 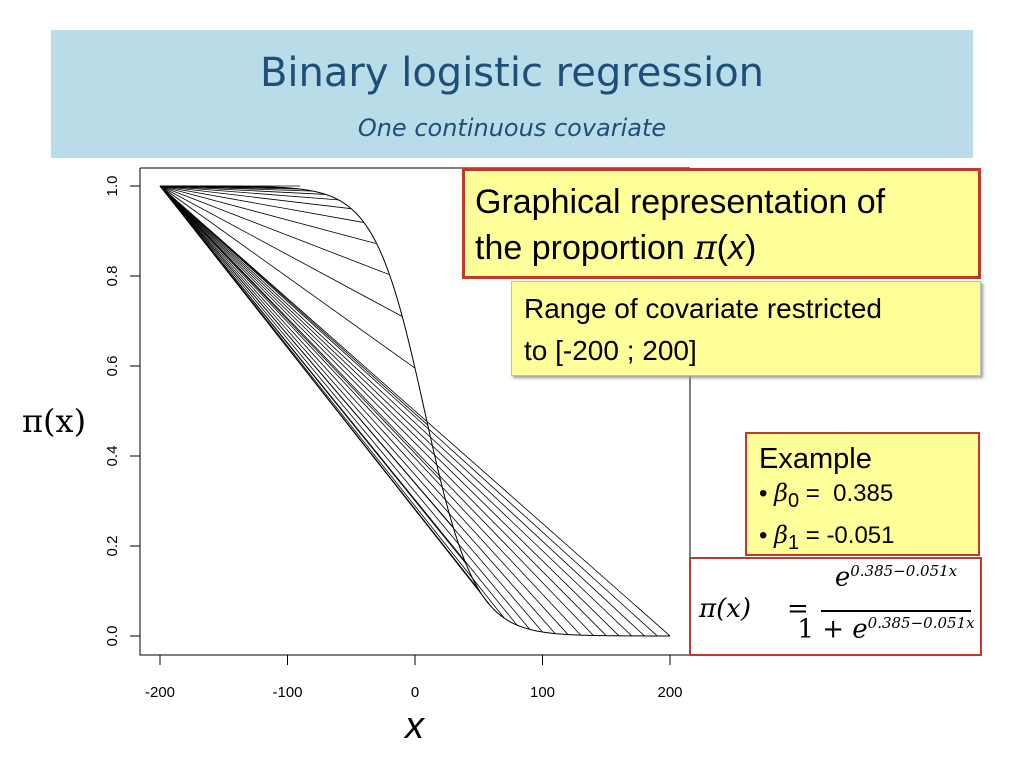 What do you see at coordinates (680, 202) in the screenshot?
I see `graph-box-line1: Graphical representation of` at bounding box center [680, 202].